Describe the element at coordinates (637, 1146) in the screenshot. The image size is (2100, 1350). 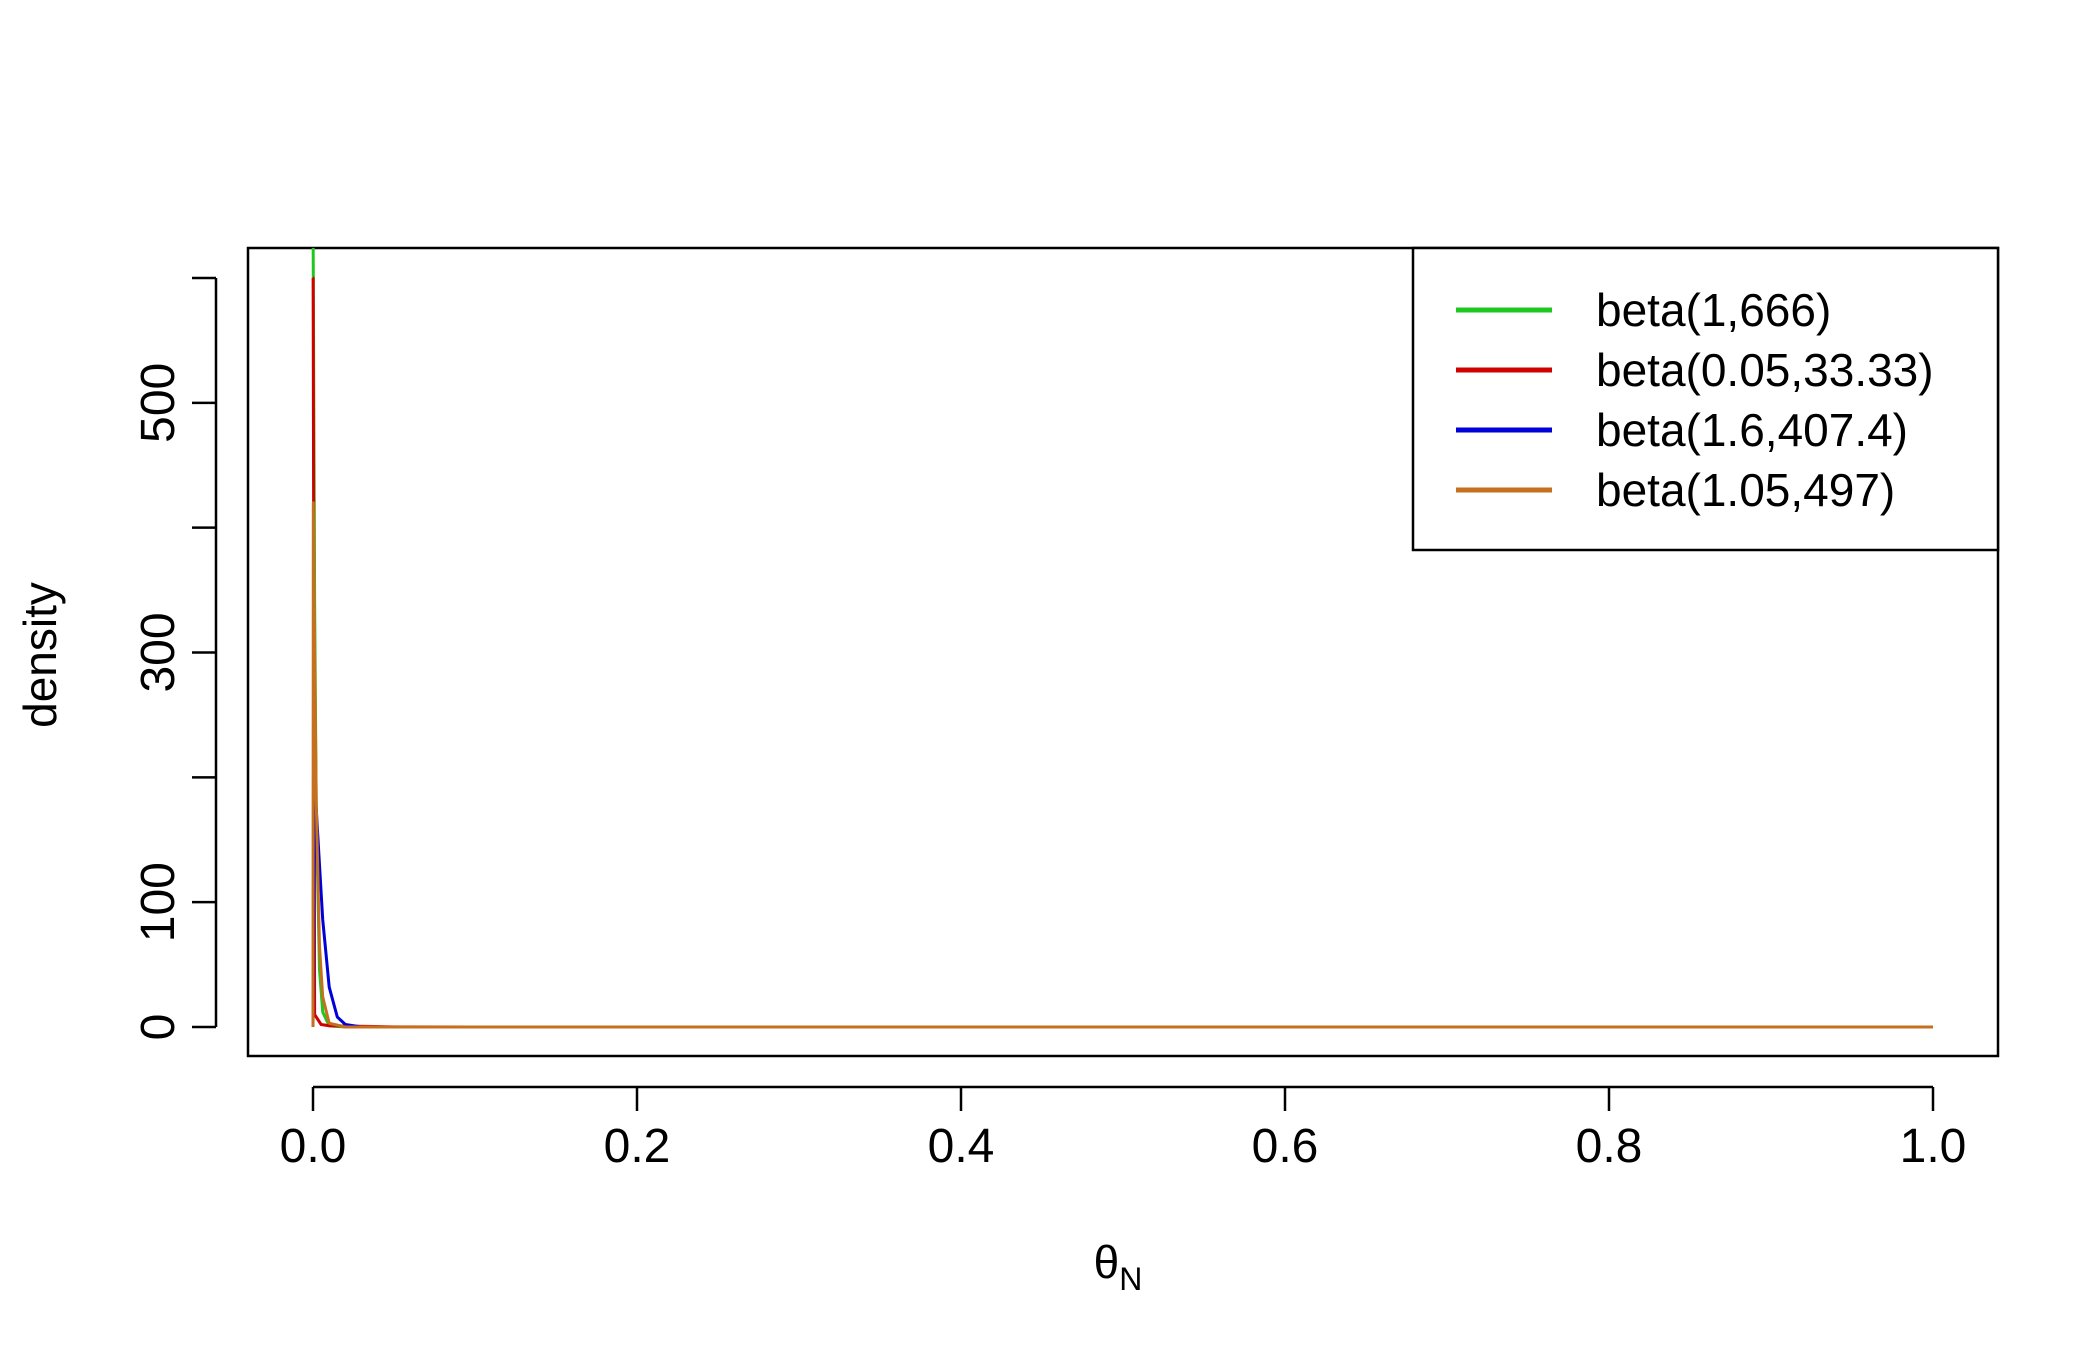
I see `x-tick-label: 0.2` at that location.